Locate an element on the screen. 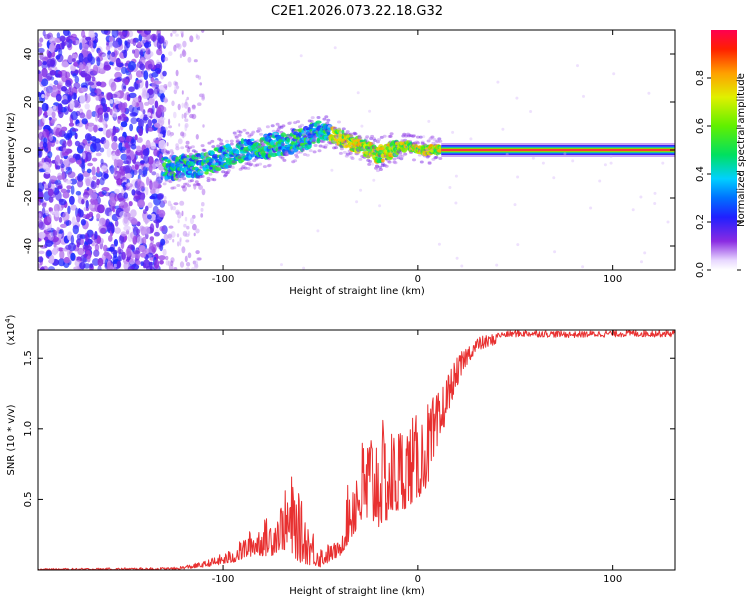  y-tick-label: 20 is located at coordinates (28, 102).